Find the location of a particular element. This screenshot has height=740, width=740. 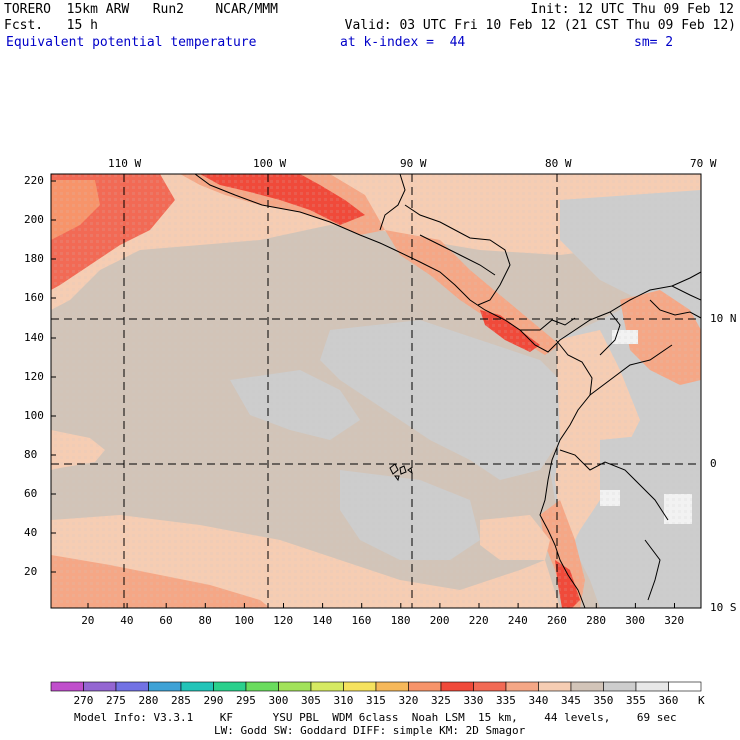

x-tick-label: 240 is located at coordinates (517, 620).